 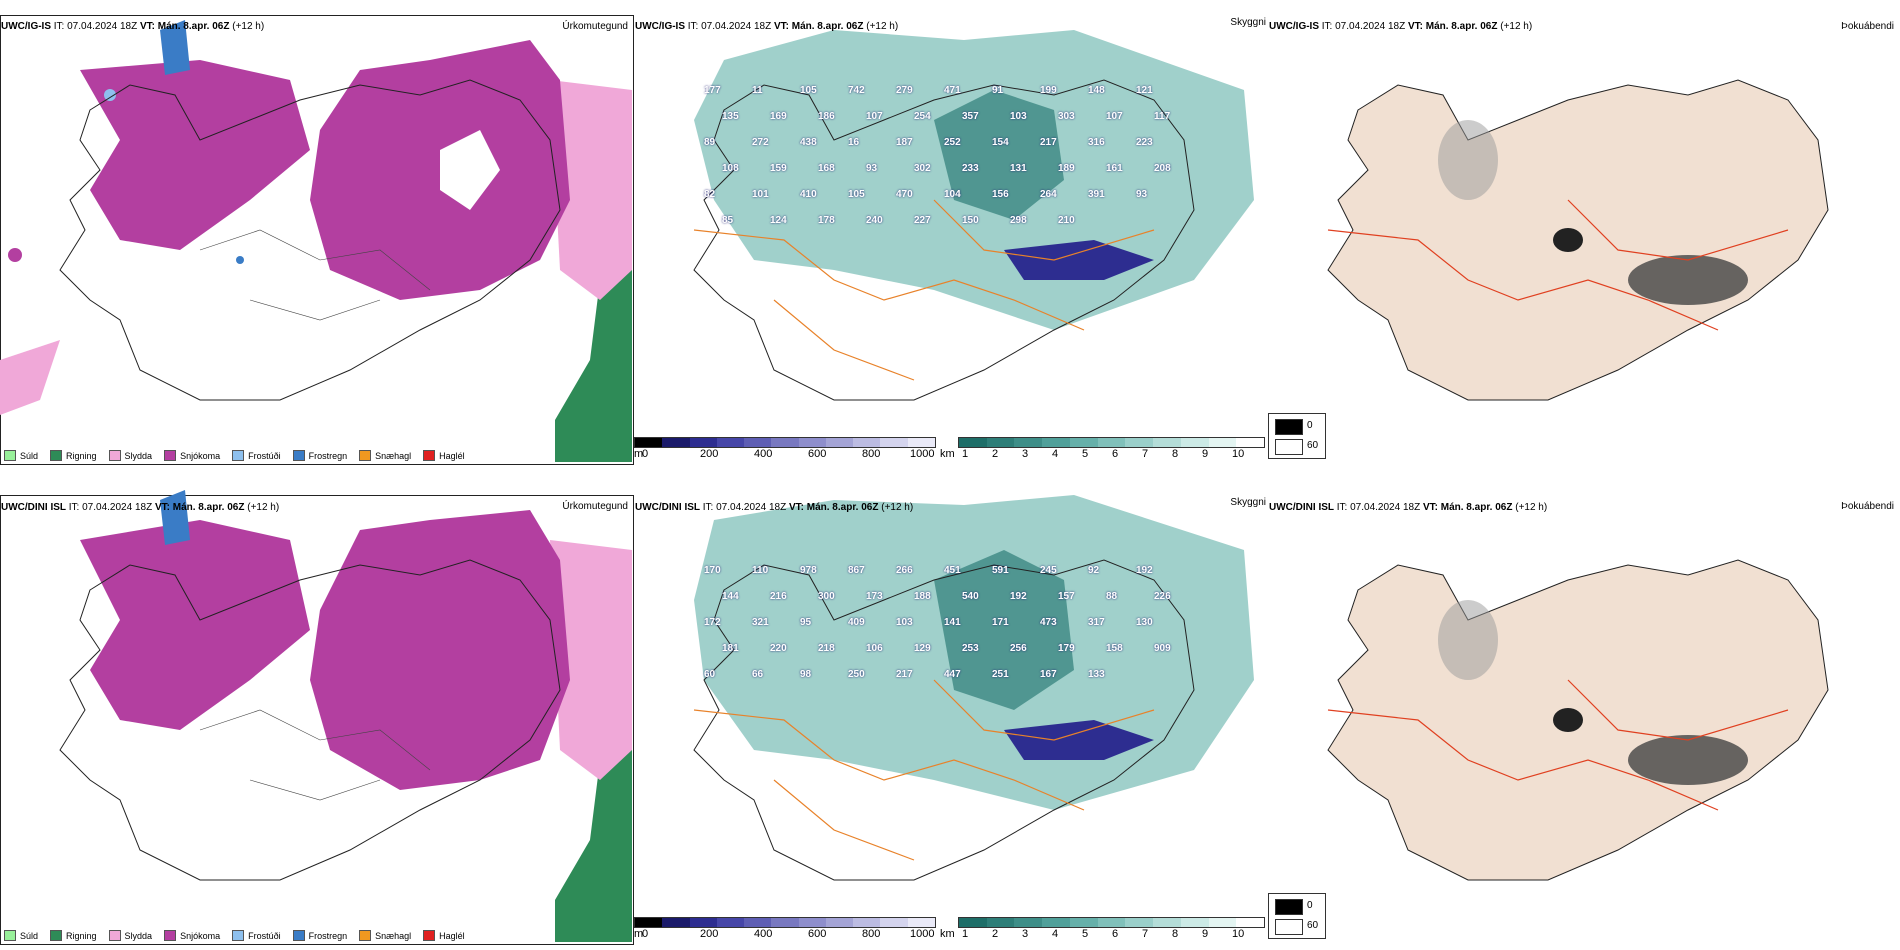 What do you see at coordinates (1144, 142) in the screenshot?
I see `visibility-value-label: 223` at bounding box center [1144, 142].